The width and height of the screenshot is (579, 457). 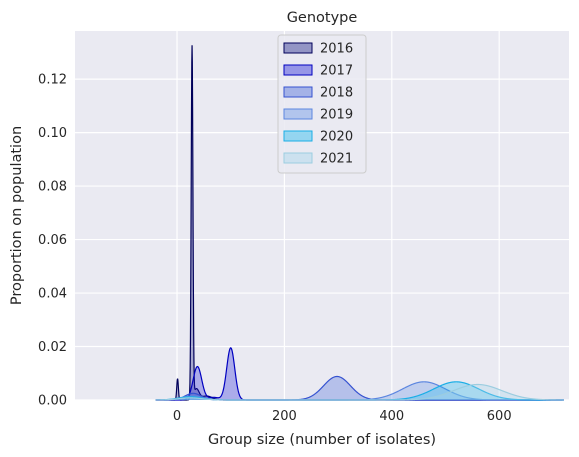 What do you see at coordinates (318, 159) in the screenshot?
I see `legend-item-2021: 2021` at bounding box center [318, 159].